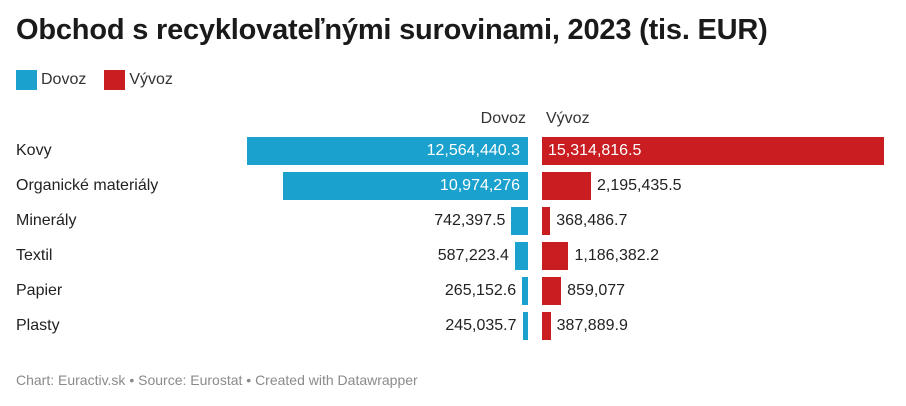 The width and height of the screenshot is (906, 406). I want to click on bar-vyvoz-mineraly, so click(546, 221).